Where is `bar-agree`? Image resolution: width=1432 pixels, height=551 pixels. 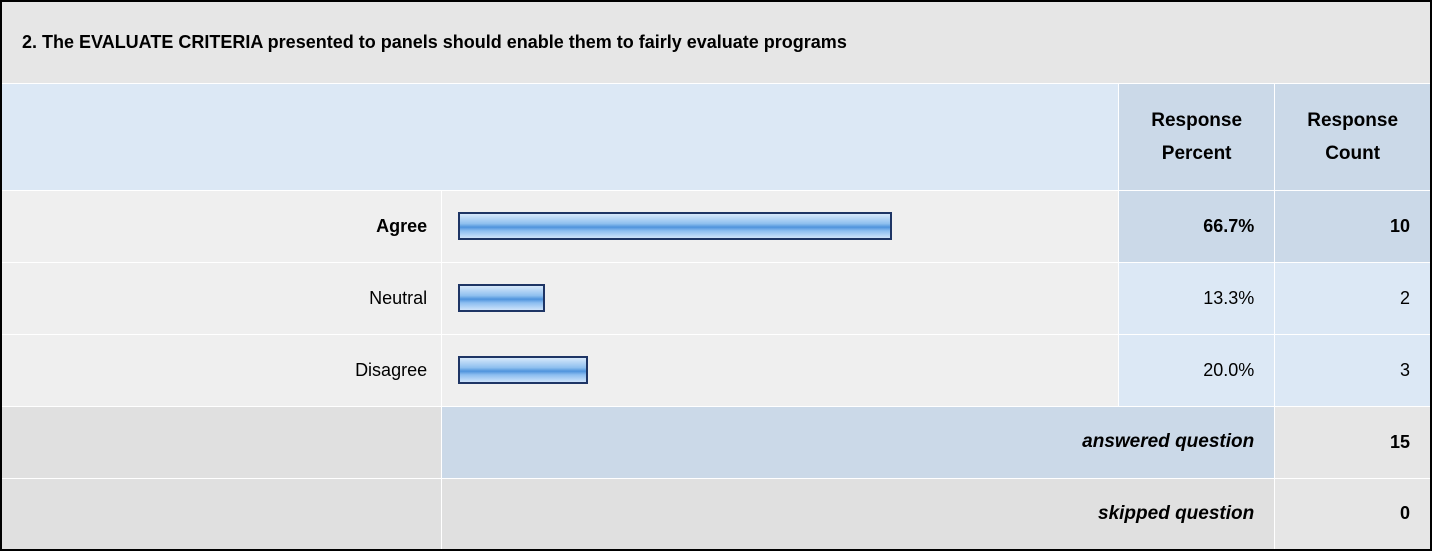
bar-agree is located at coordinates (675, 226).